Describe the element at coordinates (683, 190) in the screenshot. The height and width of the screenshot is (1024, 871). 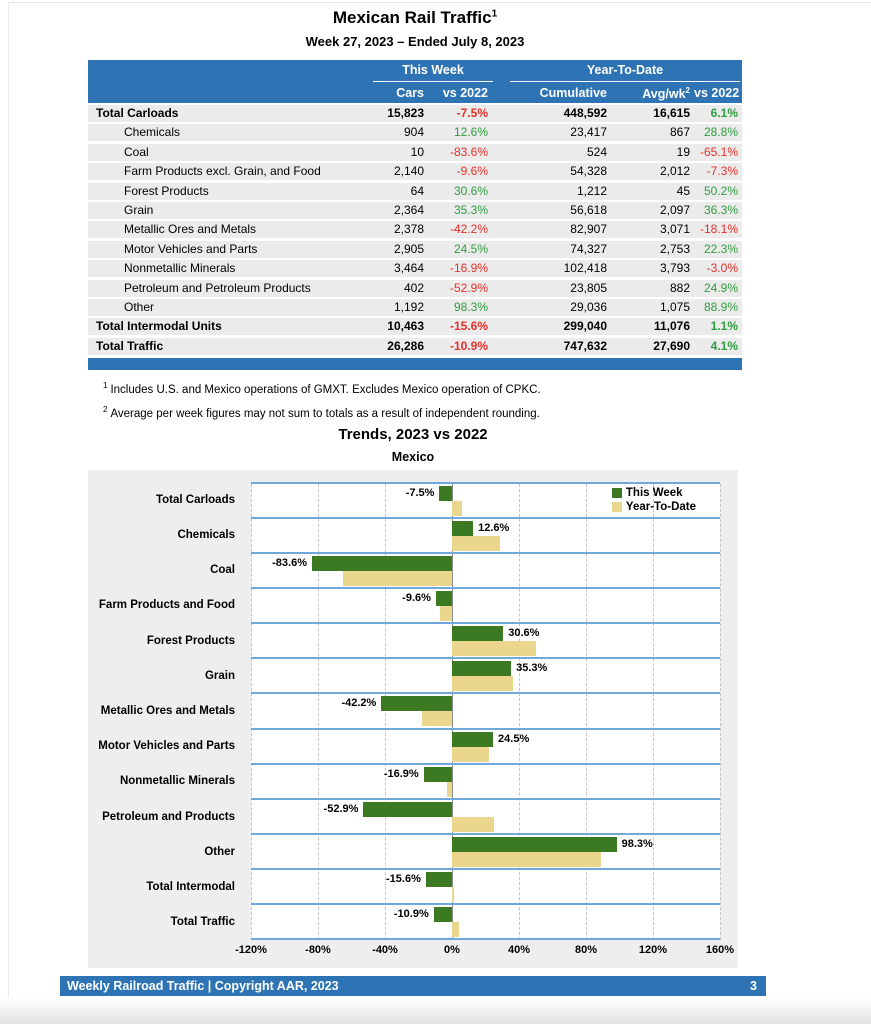
I see `cell-avg-per-week: 45` at that location.